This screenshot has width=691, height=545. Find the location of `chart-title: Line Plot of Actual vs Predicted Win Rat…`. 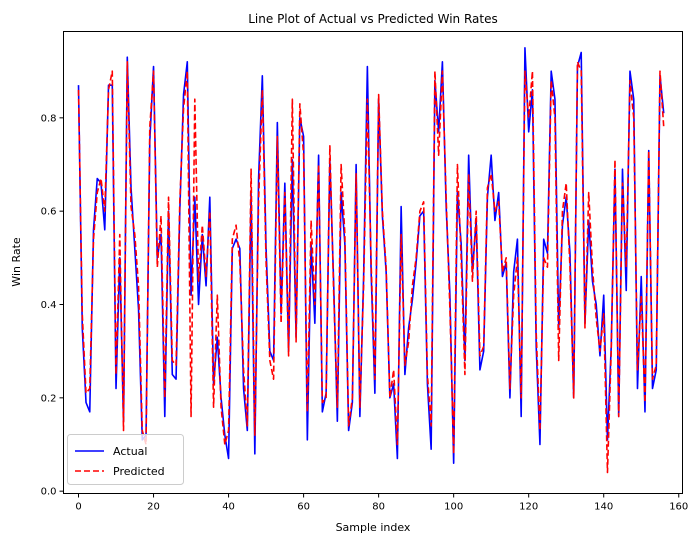

chart-title: Line Plot of Actual vs Predicted Win Rat… is located at coordinates (372, 19).